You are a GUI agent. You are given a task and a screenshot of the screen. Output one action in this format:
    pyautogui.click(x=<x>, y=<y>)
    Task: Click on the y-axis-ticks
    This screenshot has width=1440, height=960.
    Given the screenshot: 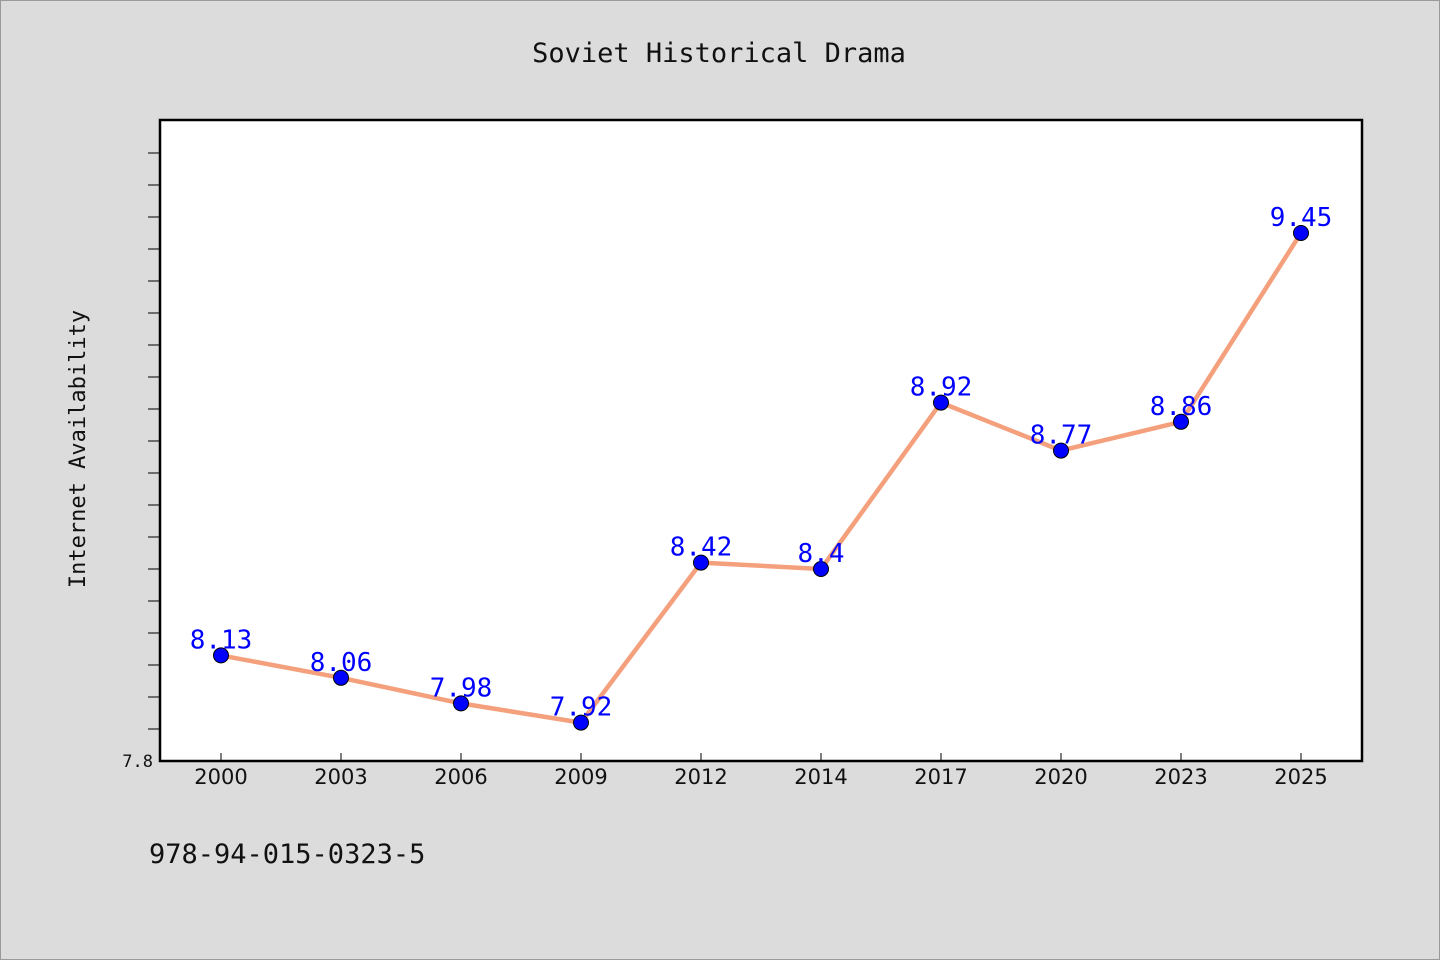 What is the action you would take?
    pyautogui.click(x=154, y=441)
    